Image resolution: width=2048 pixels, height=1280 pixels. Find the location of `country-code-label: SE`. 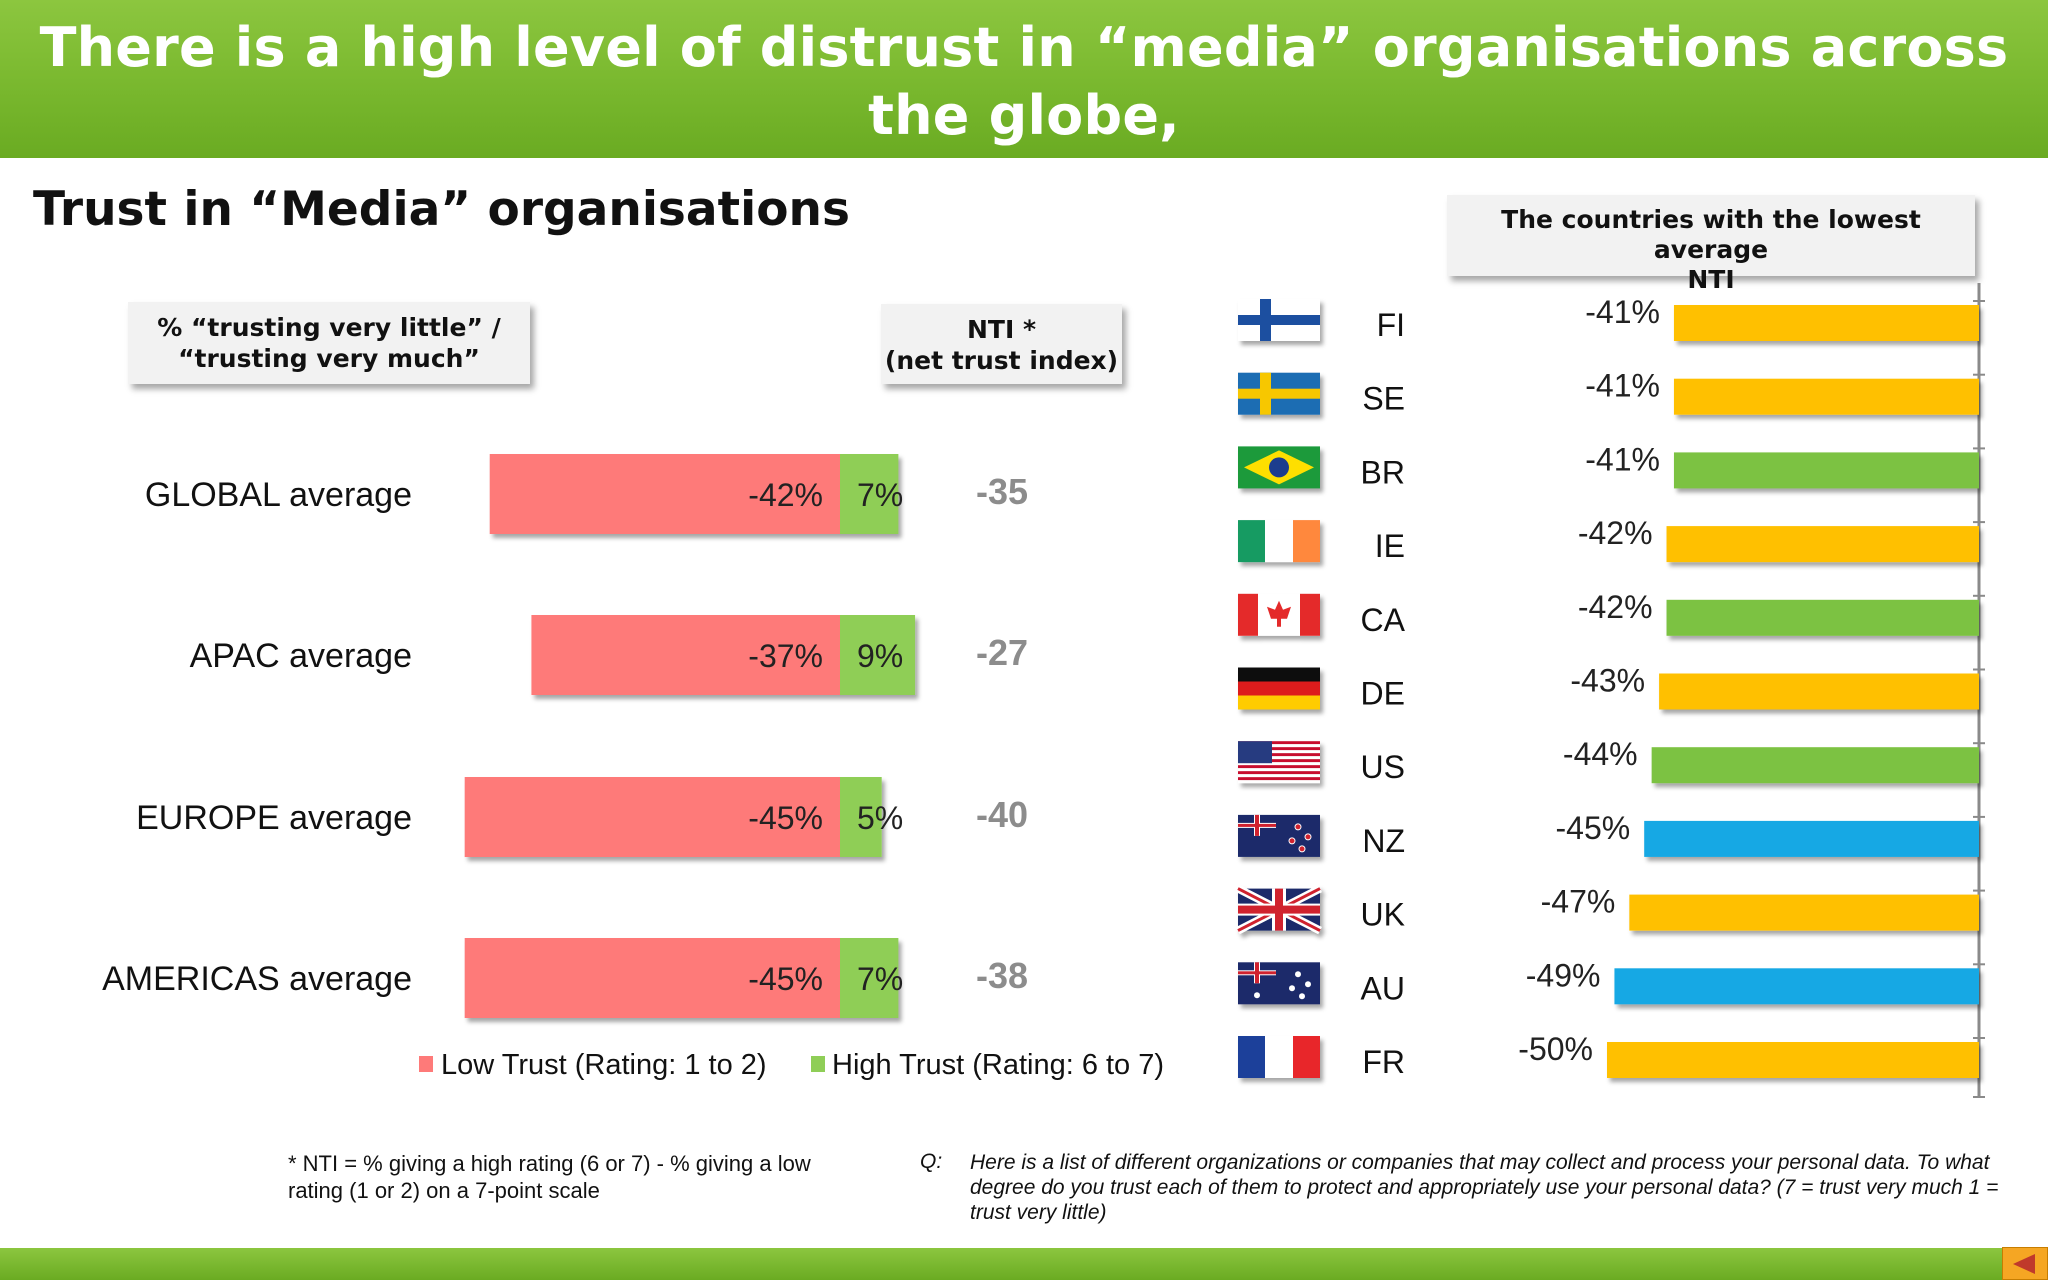

country-code-label: SE is located at coordinates (1383, 399).